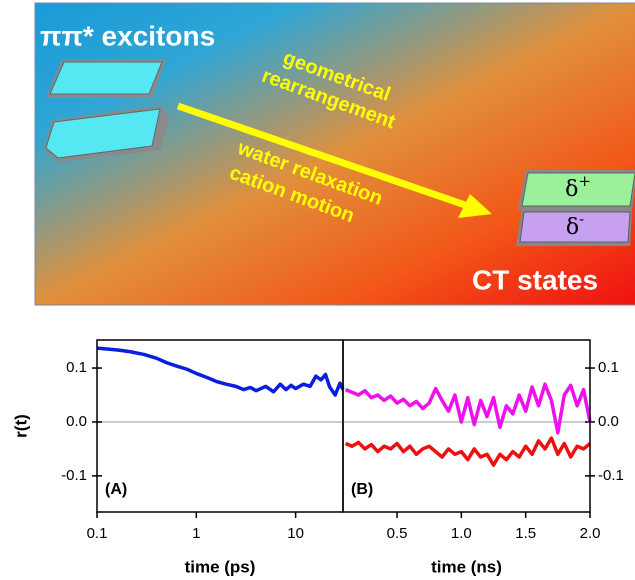  I want to click on x-tick-label: 0.1, so click(97, 533).